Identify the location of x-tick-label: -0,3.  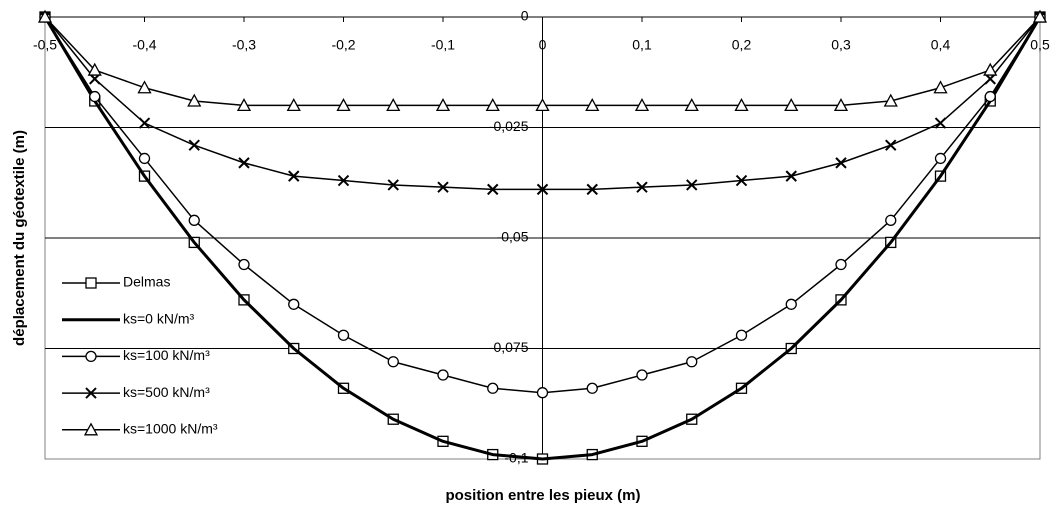
(244, 45).